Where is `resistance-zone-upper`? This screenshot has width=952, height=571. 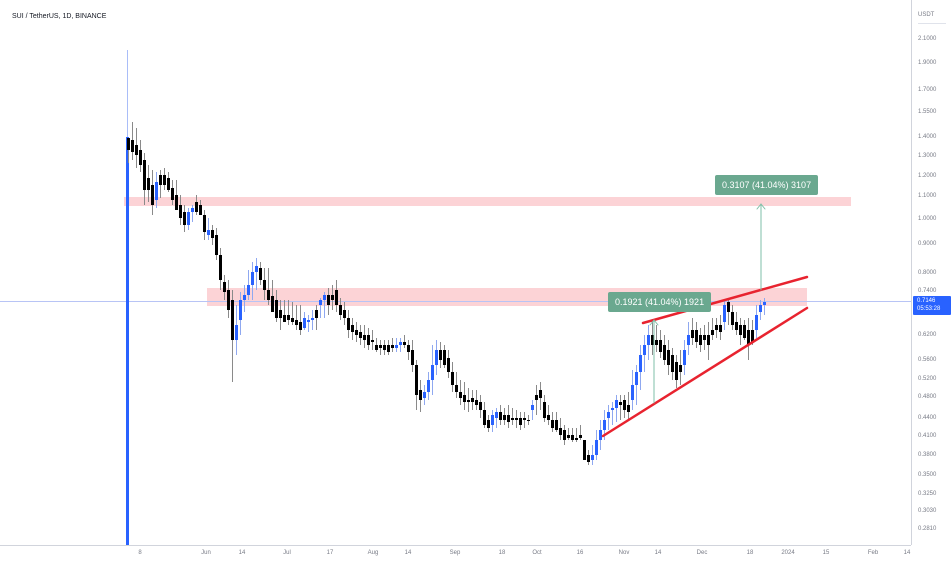 resistance-zone-upper is located at coordinates (487, 201).